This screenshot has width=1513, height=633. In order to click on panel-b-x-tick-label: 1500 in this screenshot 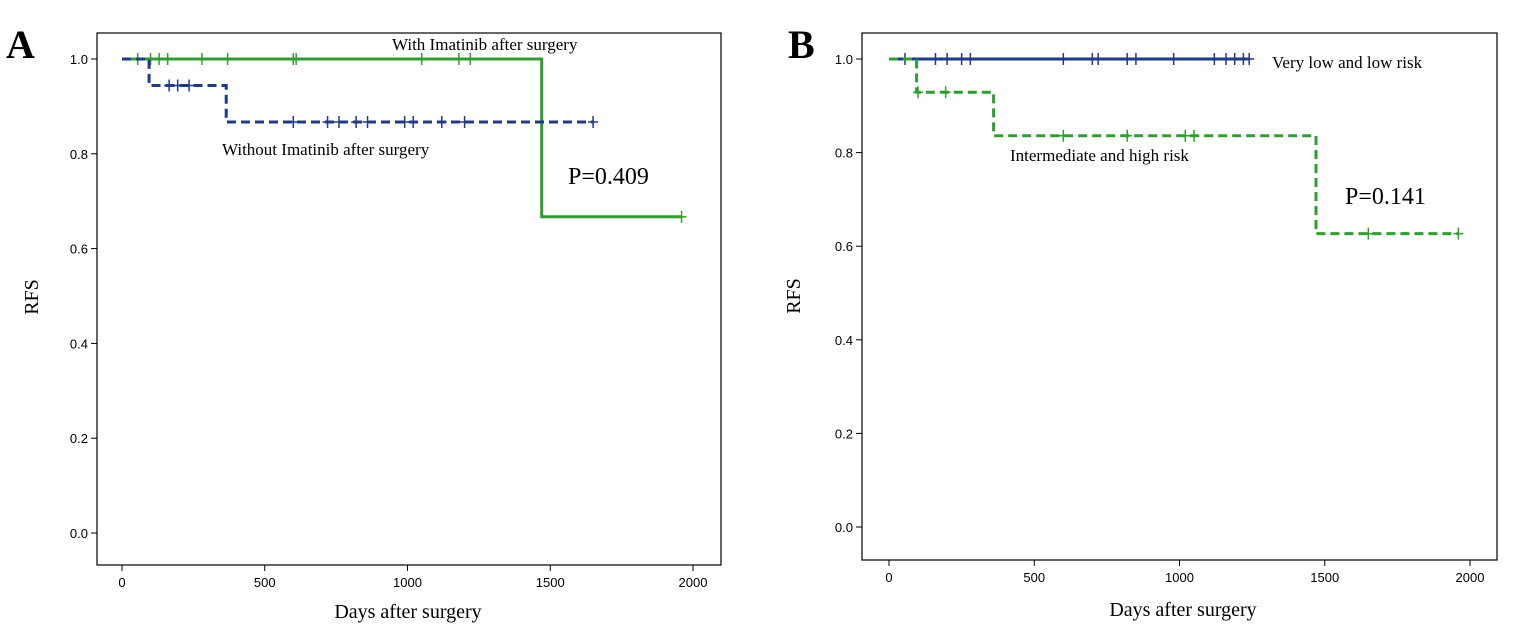, I will do `click(1324, 577)`.